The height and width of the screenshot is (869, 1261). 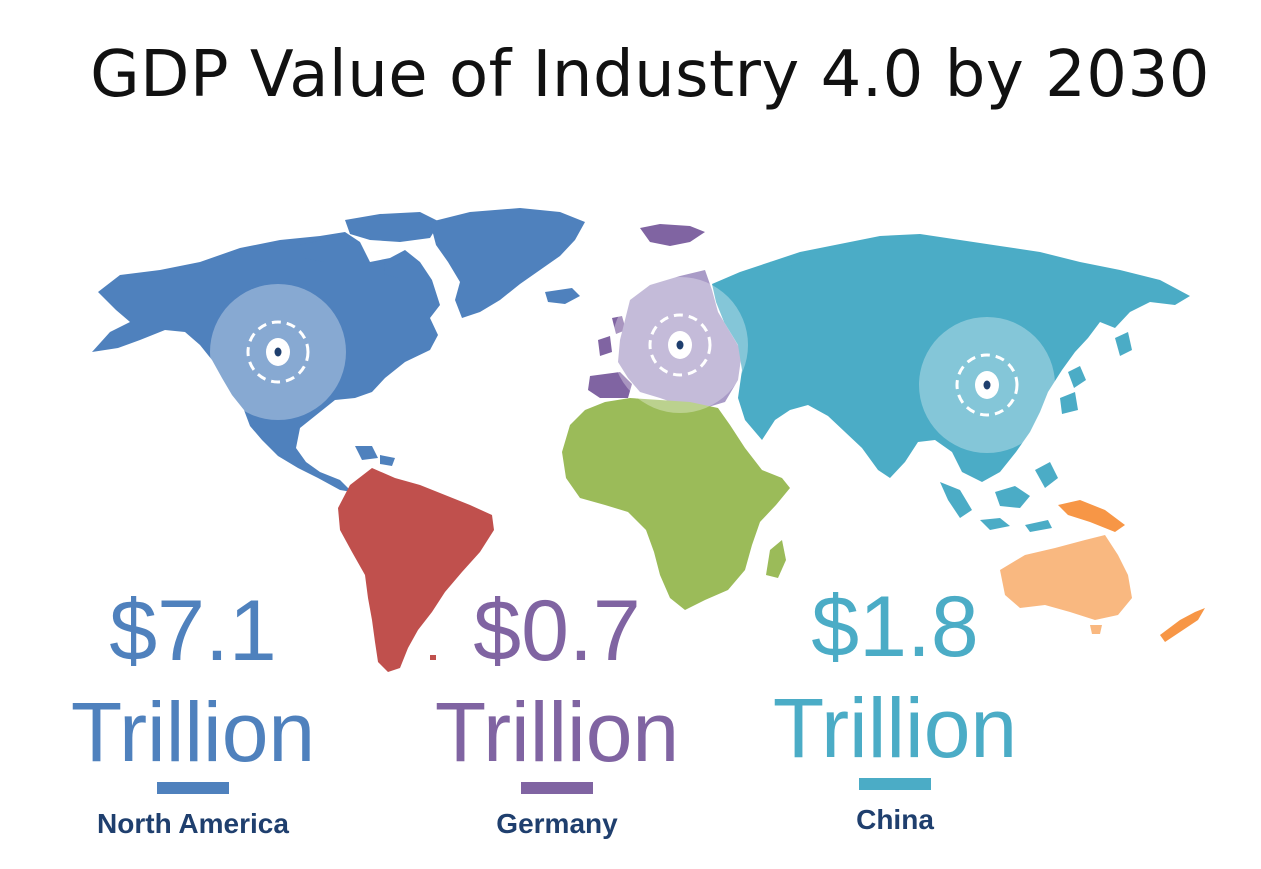 What do you see at coordinates (895, 627) in the screenshot?
I see `stat-amount: $1.8` at bounding box center [895, 627].